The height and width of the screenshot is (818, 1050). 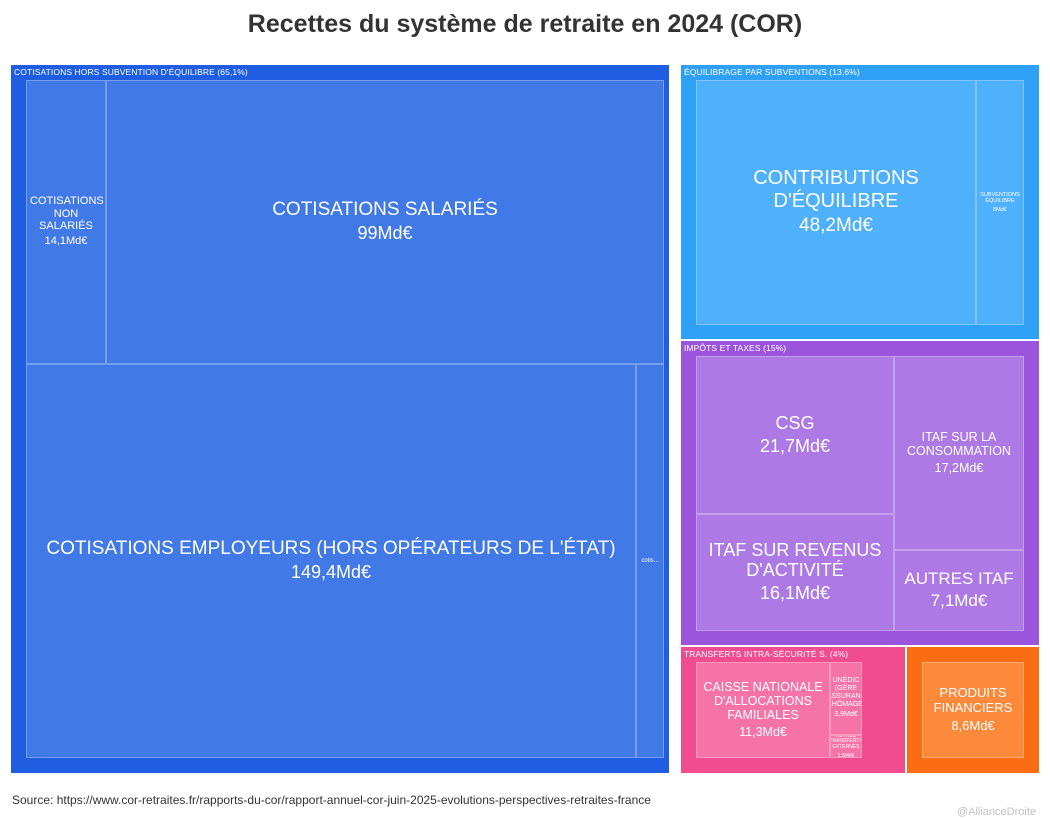 I want to click on treemap-cell-contributions-d-equilibre: CONTRIBUTIONS D'ÉQUILIBRE 48,2Md€, so click(x=836, y=202).